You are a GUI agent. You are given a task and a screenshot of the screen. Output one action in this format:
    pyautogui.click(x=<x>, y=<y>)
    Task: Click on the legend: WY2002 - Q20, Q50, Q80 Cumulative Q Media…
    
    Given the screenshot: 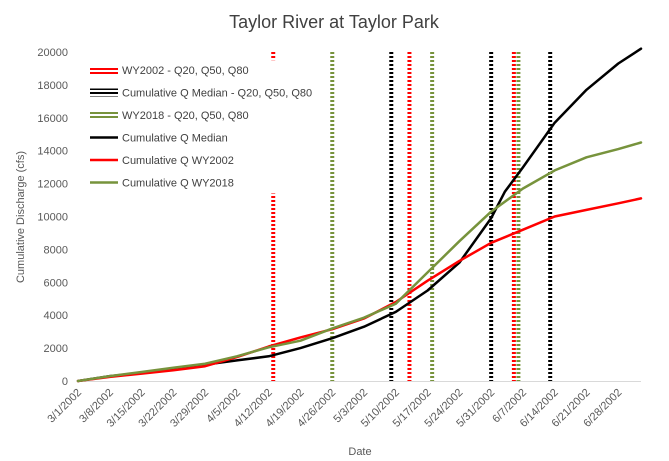 What is the action you would take?
    pyautogui.click(x=201, y=127)
    